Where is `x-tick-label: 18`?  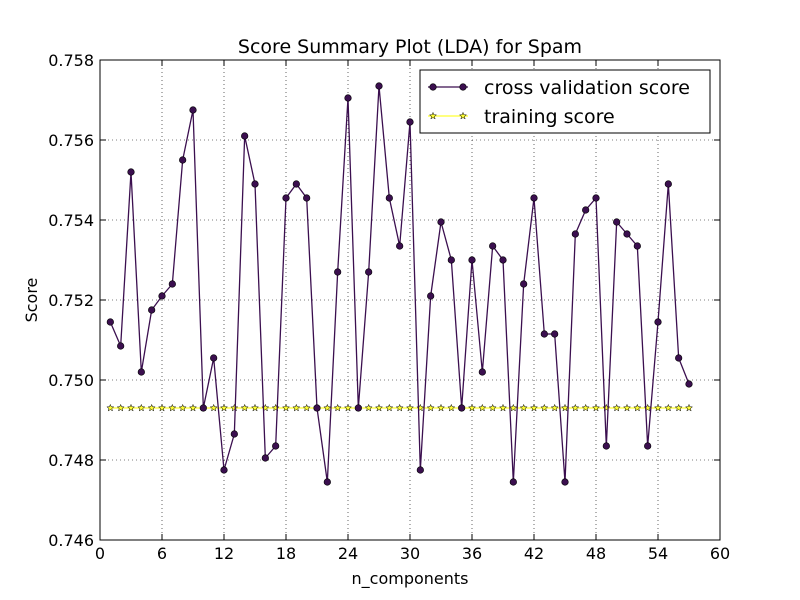 x-tick-label: 18 is located at coordinates (286, 553).